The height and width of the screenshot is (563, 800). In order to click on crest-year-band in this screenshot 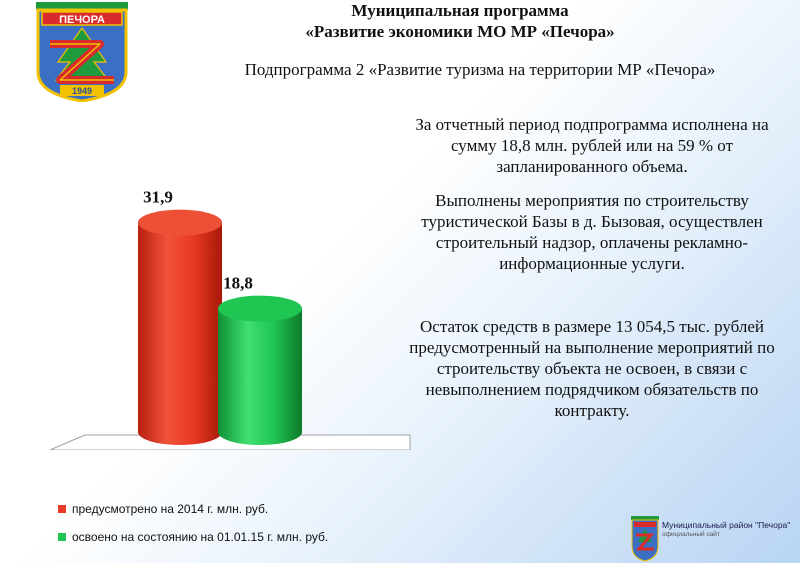, I will do `click(82, 90)`.